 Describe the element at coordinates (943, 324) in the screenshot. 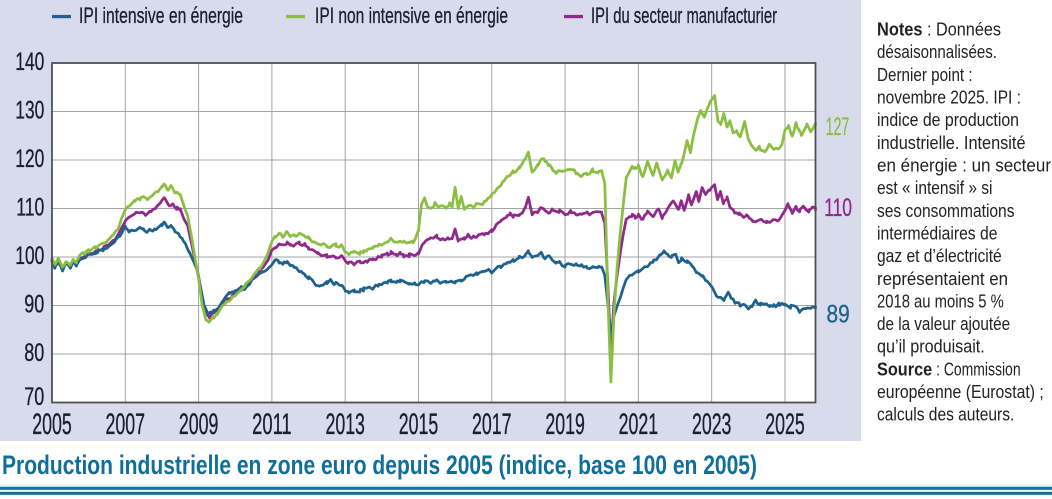

I see `svg-text: de la valeur ajoutée` at that location.